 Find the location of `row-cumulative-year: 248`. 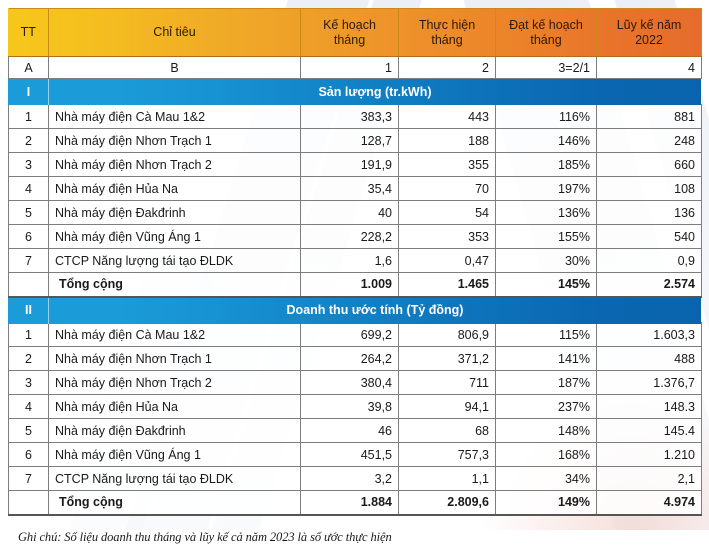

row-cumulative-year: 248 is located at coordinates (649, 140).